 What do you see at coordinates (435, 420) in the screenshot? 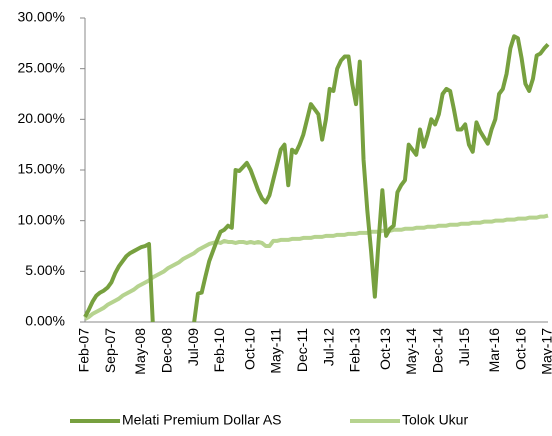
I see `legend-label: Tolok Ukur` at bounding box center [435, 420].